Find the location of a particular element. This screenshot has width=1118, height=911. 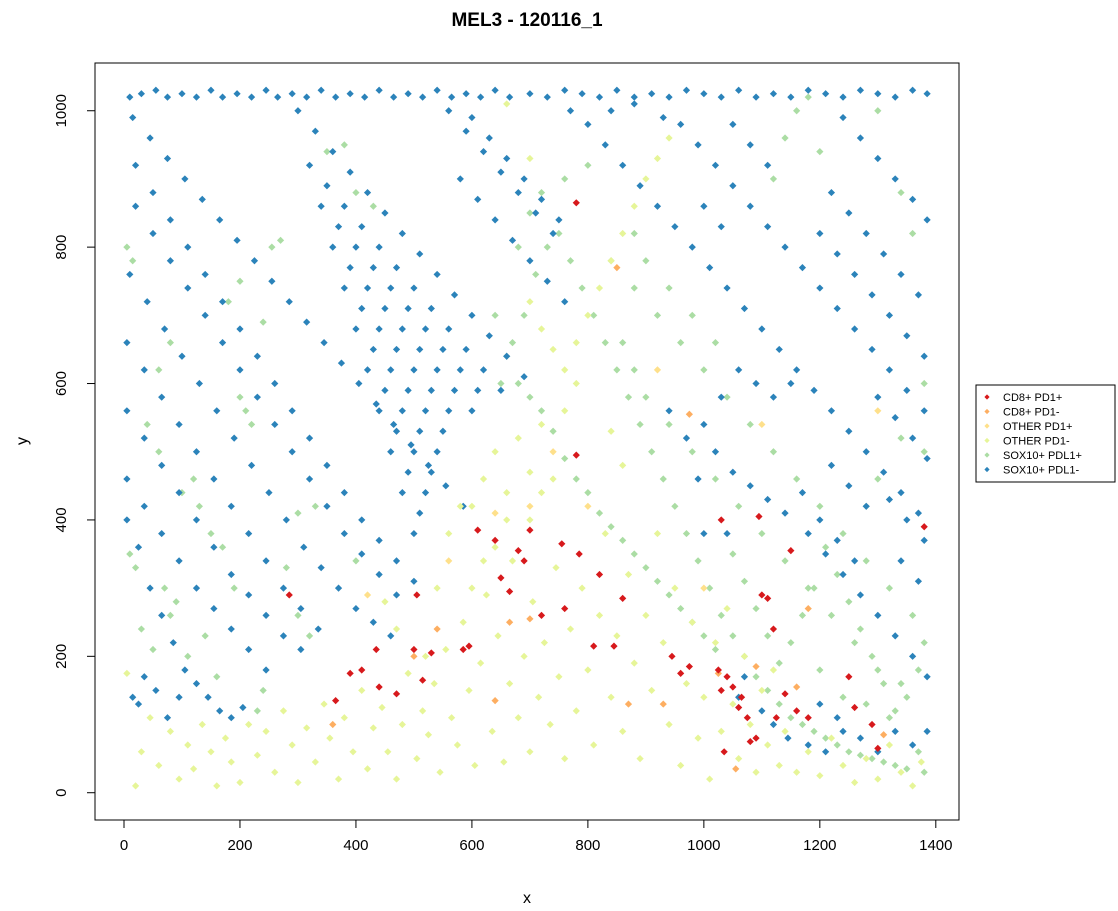

legend-marker is located at coordinates (987, 411).